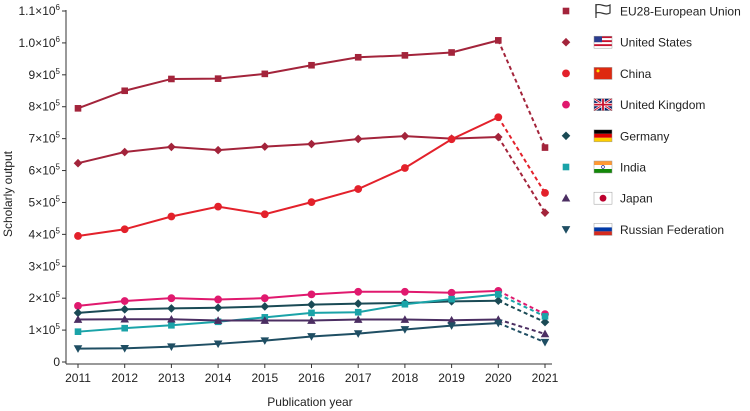 The width and height of the screenshot is (750, 411). What do you see at coordinates (498, 378) in the screenshot?
I see `x-tick-label: 2020` at bounding box center [498, 378].